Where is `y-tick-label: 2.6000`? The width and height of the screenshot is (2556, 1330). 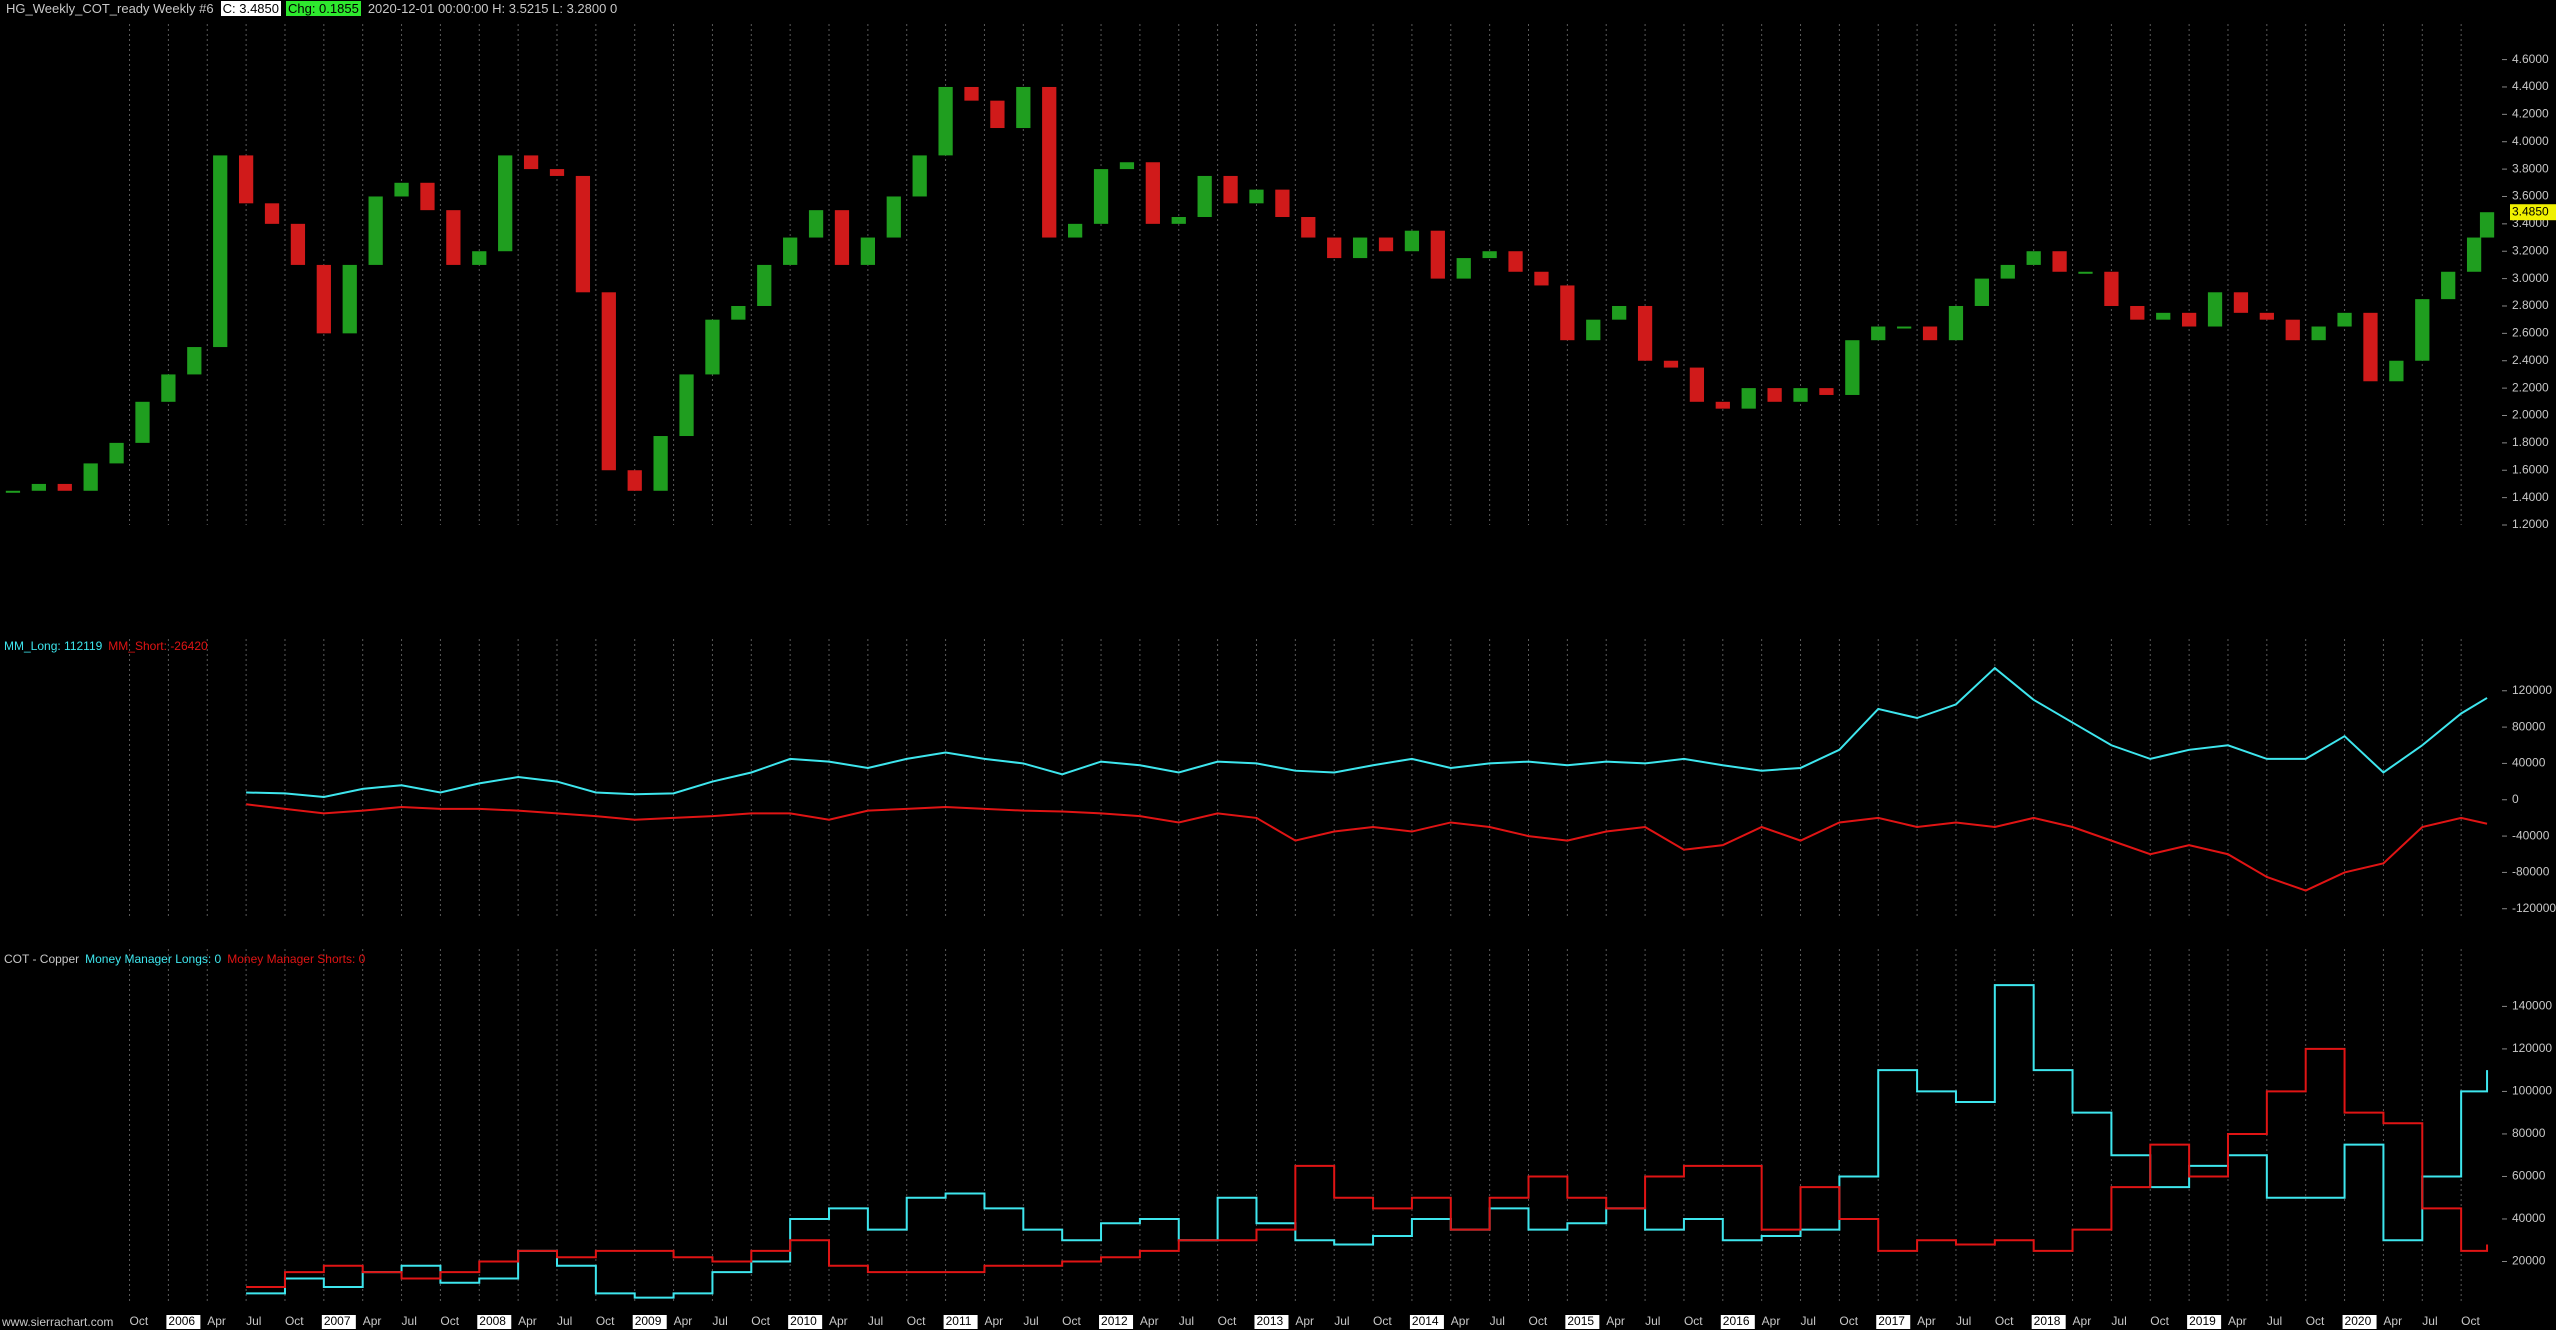
y-tick-label: 2.6000 is located at coordinates (2530, 333).